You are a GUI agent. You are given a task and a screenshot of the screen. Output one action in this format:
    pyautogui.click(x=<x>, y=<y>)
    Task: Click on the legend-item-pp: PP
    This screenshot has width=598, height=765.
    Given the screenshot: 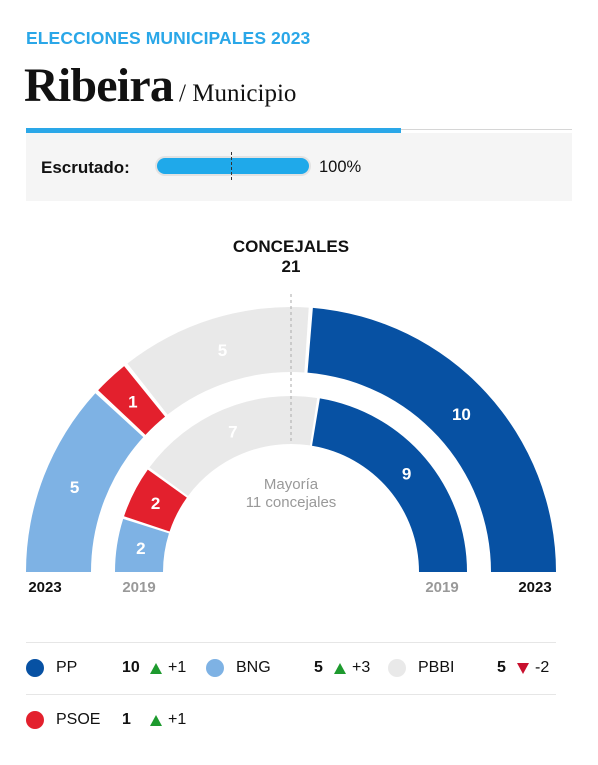 What is the action you would take?
    pyautogui.click(x=51, y=668)
    